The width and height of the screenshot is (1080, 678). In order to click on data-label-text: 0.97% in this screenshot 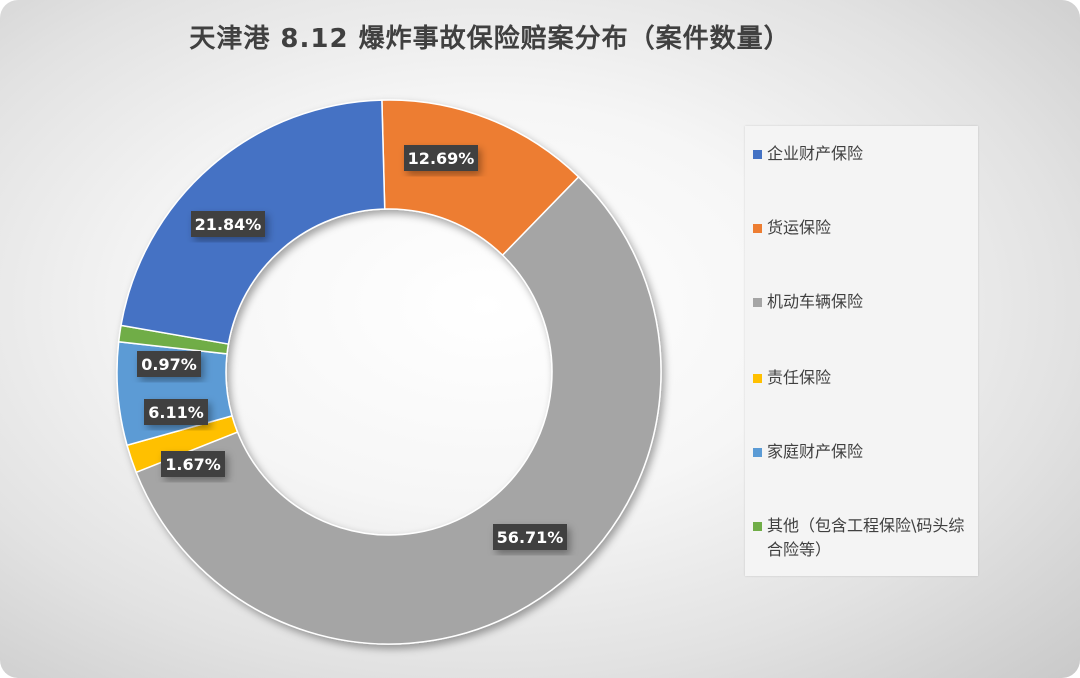, I will do `click(169, 364)`.